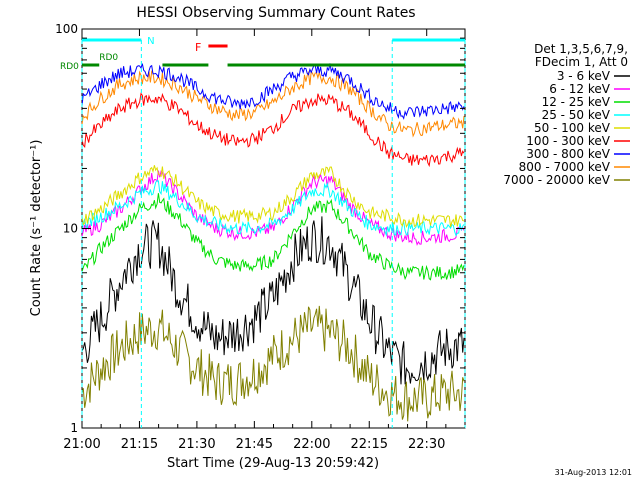 Image resolution: width=640 pixels, height=480 pixels. What do you see at coordinates (311, 444) in the screenshot?
I see `x-tick-label-5: 22:00` at bounding box center [311, 444].